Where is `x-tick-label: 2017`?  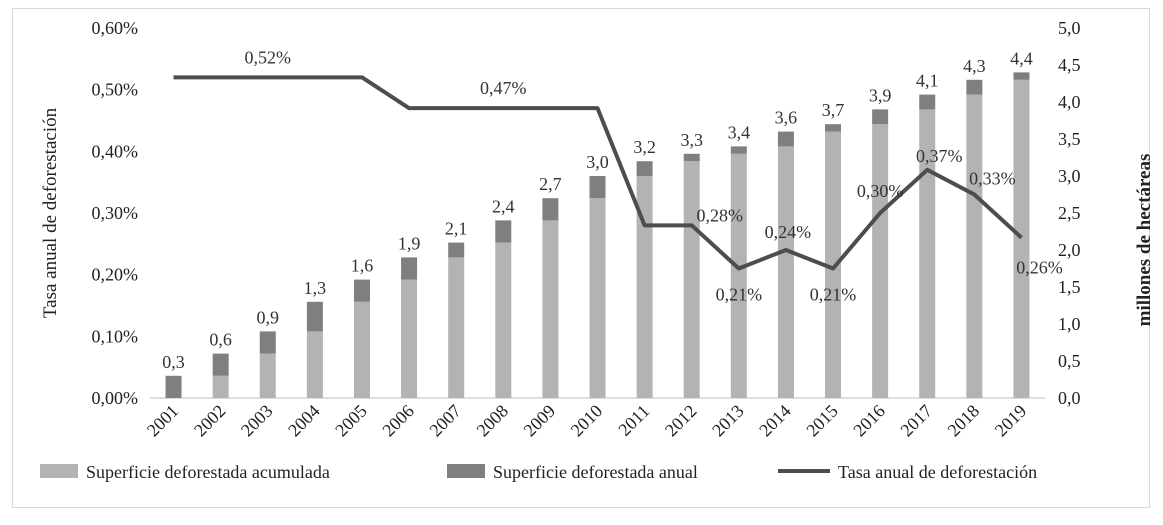
x-tick-label: 2017 is located at coordinates (916, 421).